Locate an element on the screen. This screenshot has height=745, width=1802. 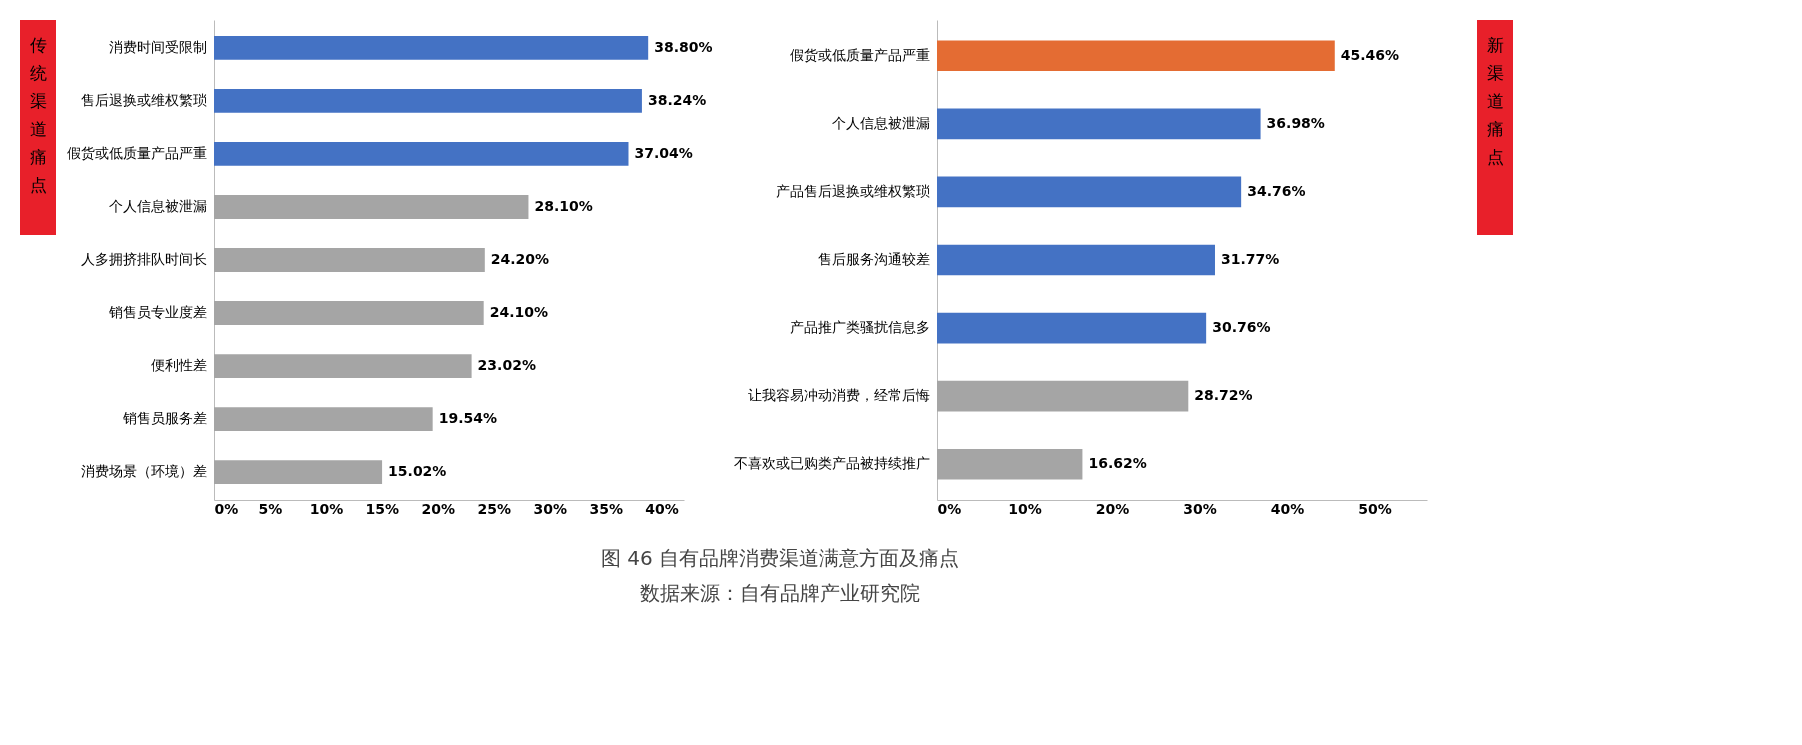
y-tick-label: 便利性差 is located at coordinates (178, 365).